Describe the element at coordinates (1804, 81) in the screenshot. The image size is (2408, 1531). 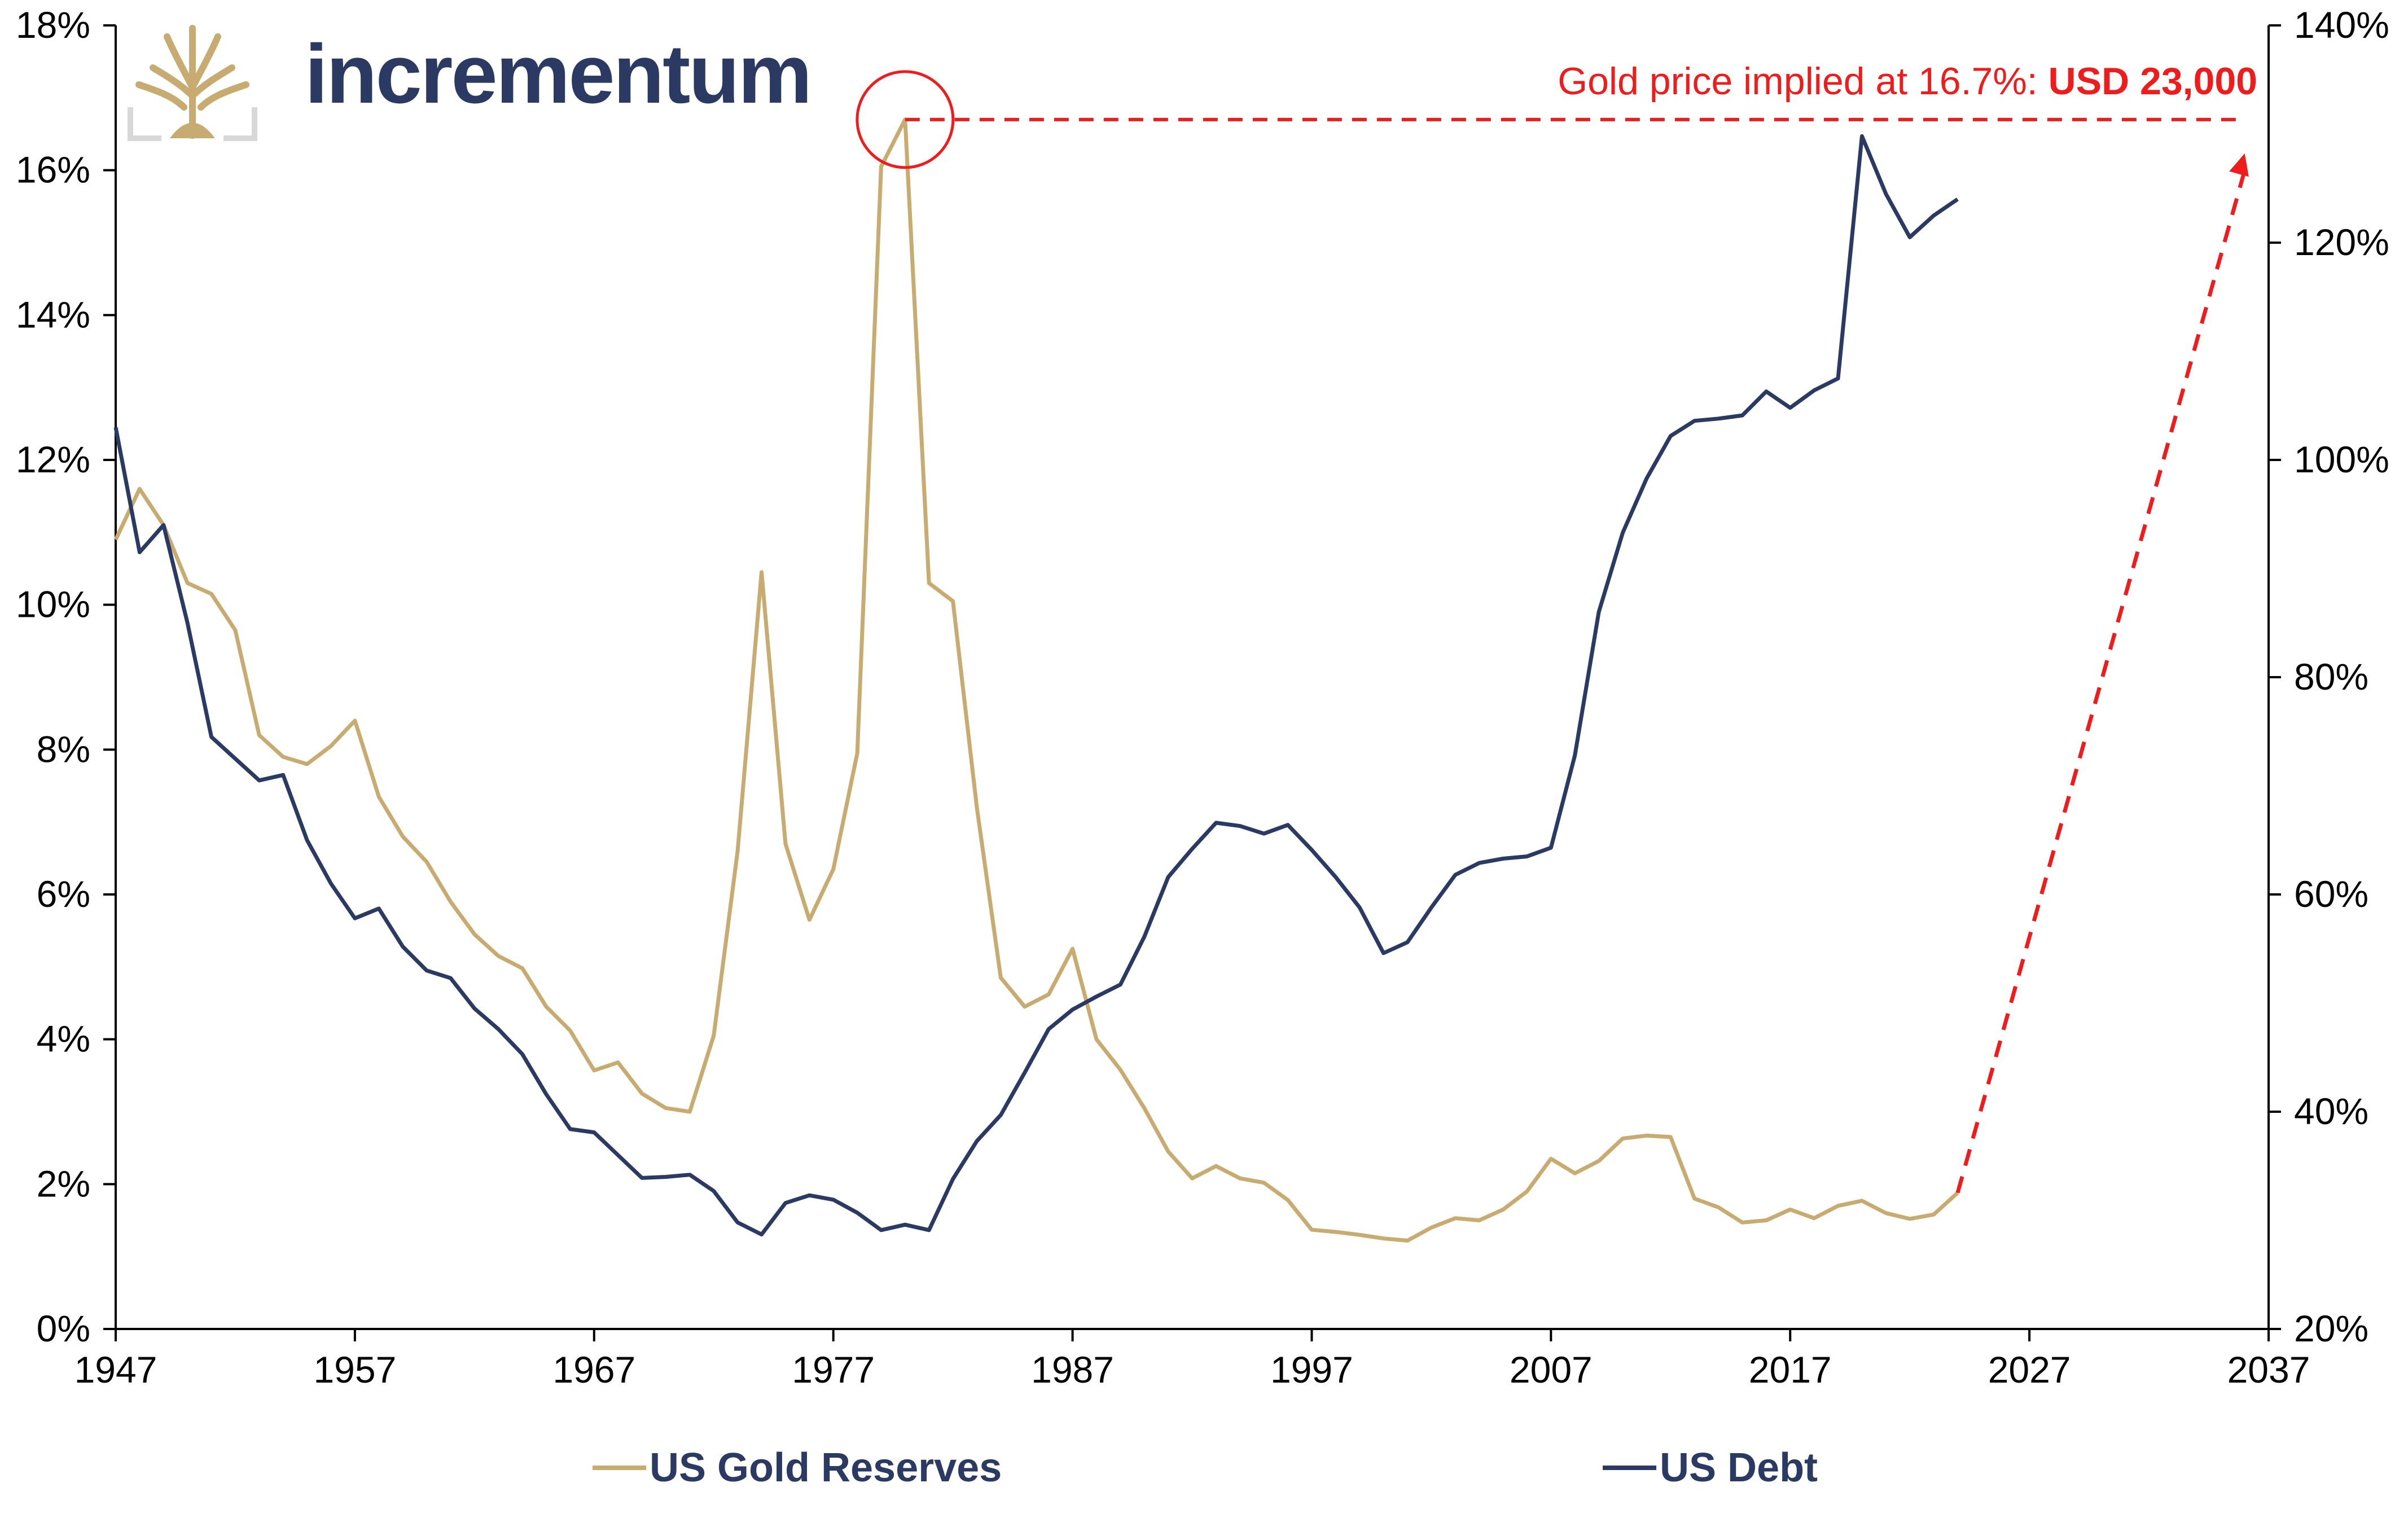
I see `annotation-text: Gold price implied at 16.7%:` at that location.